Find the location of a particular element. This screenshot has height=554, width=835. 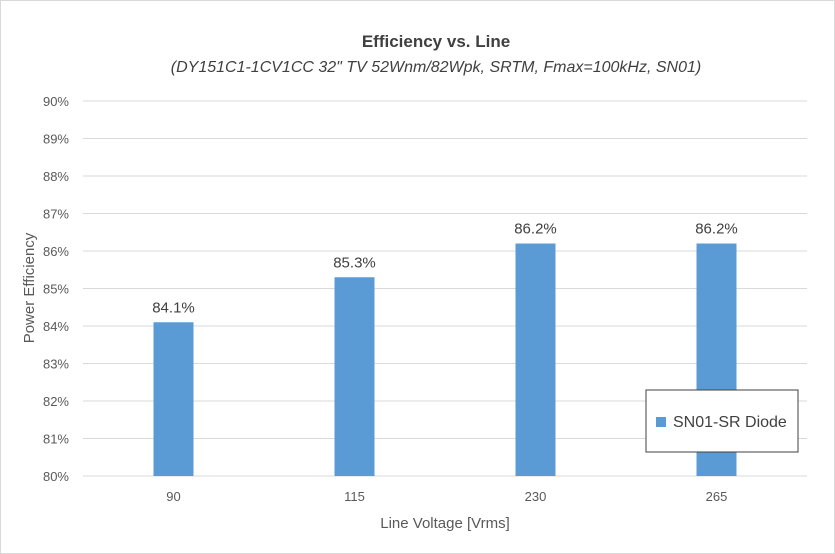

y-tick-label: 81% is located at coordinates (56, 439).